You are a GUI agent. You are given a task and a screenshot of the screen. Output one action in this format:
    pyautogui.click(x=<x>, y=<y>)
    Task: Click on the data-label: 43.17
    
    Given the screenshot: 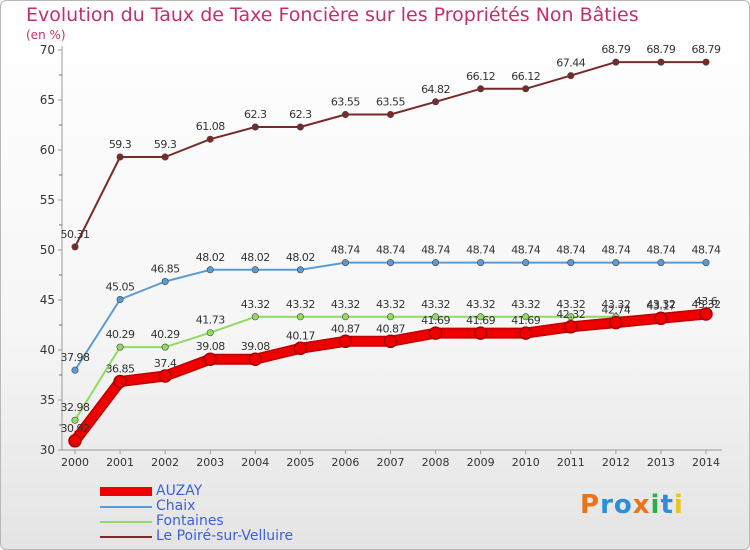 What is the action you would take?
    pyautogui.click(x=660, y=305)
    